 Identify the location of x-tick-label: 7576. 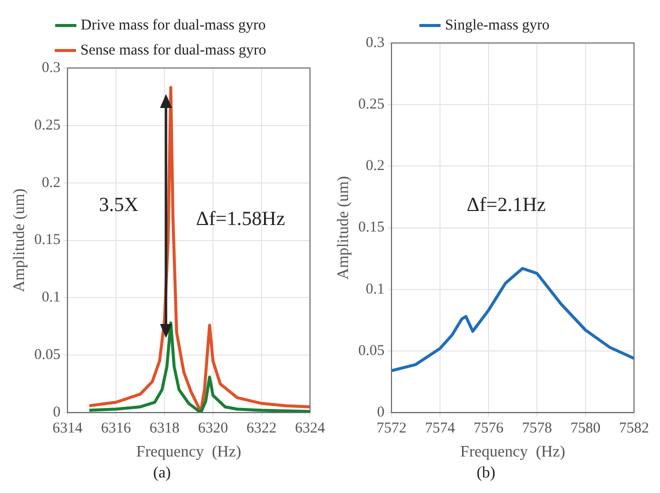
(488, 428).